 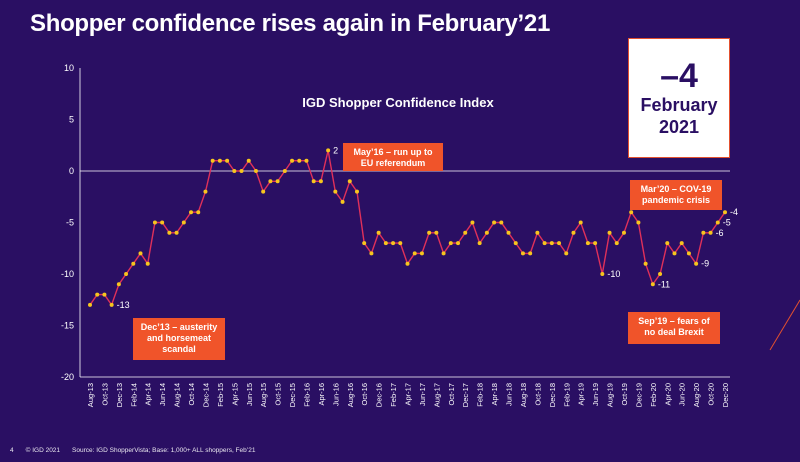 What do you see at coordinates (350, 395) in the screenshot?
I see `x-tick-label: Aug-16` at bounding box center [350, 395].